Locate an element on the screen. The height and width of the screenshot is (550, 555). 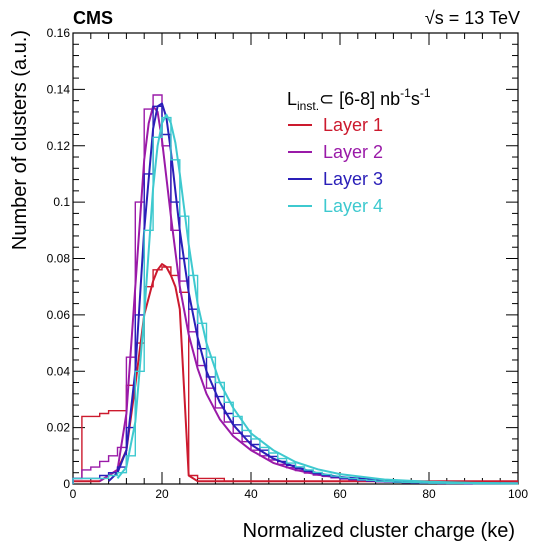
lumi-exp-2: -1 is located at coordinates (425, 93).